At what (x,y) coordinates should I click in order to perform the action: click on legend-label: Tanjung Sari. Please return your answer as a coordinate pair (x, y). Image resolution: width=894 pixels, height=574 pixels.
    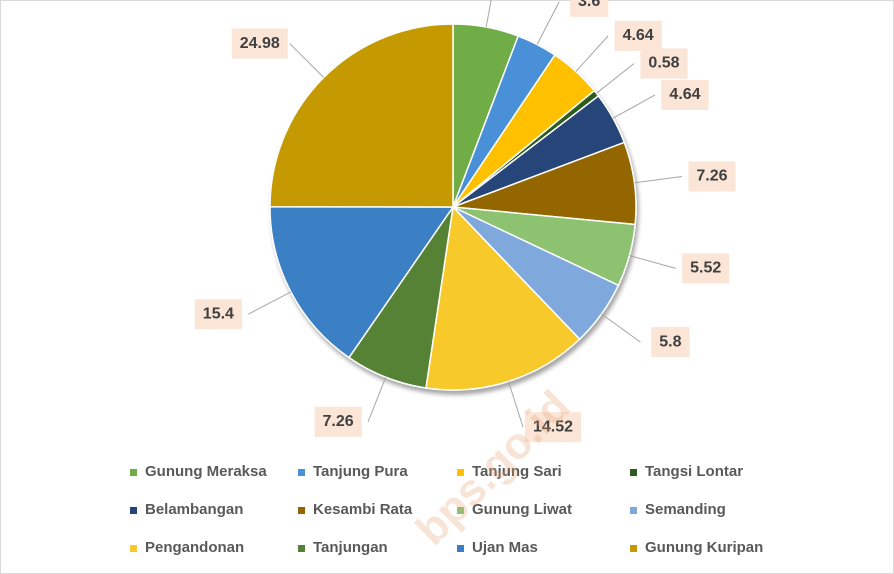
    Looking at the image, I should click on (517, 471).